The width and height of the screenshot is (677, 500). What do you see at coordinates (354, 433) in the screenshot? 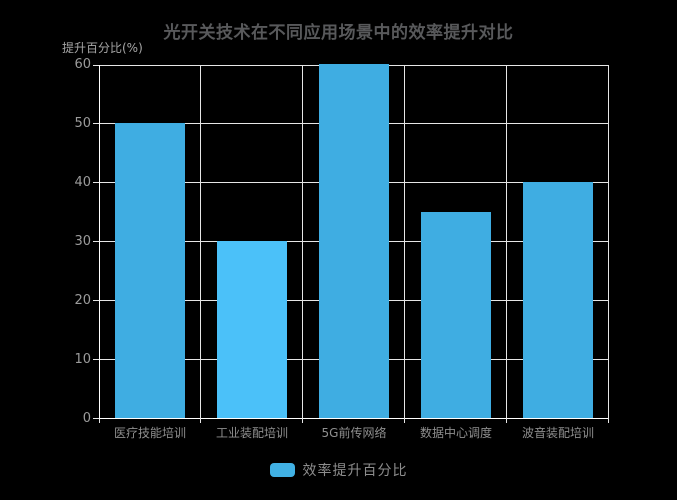
I see `x-category-label: 5G前传网络` at bounding box center [354, 433].